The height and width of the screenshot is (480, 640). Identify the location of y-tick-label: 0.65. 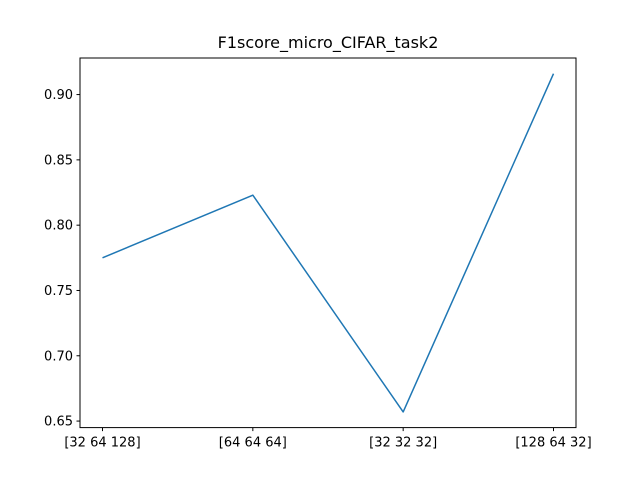
(58, 422).